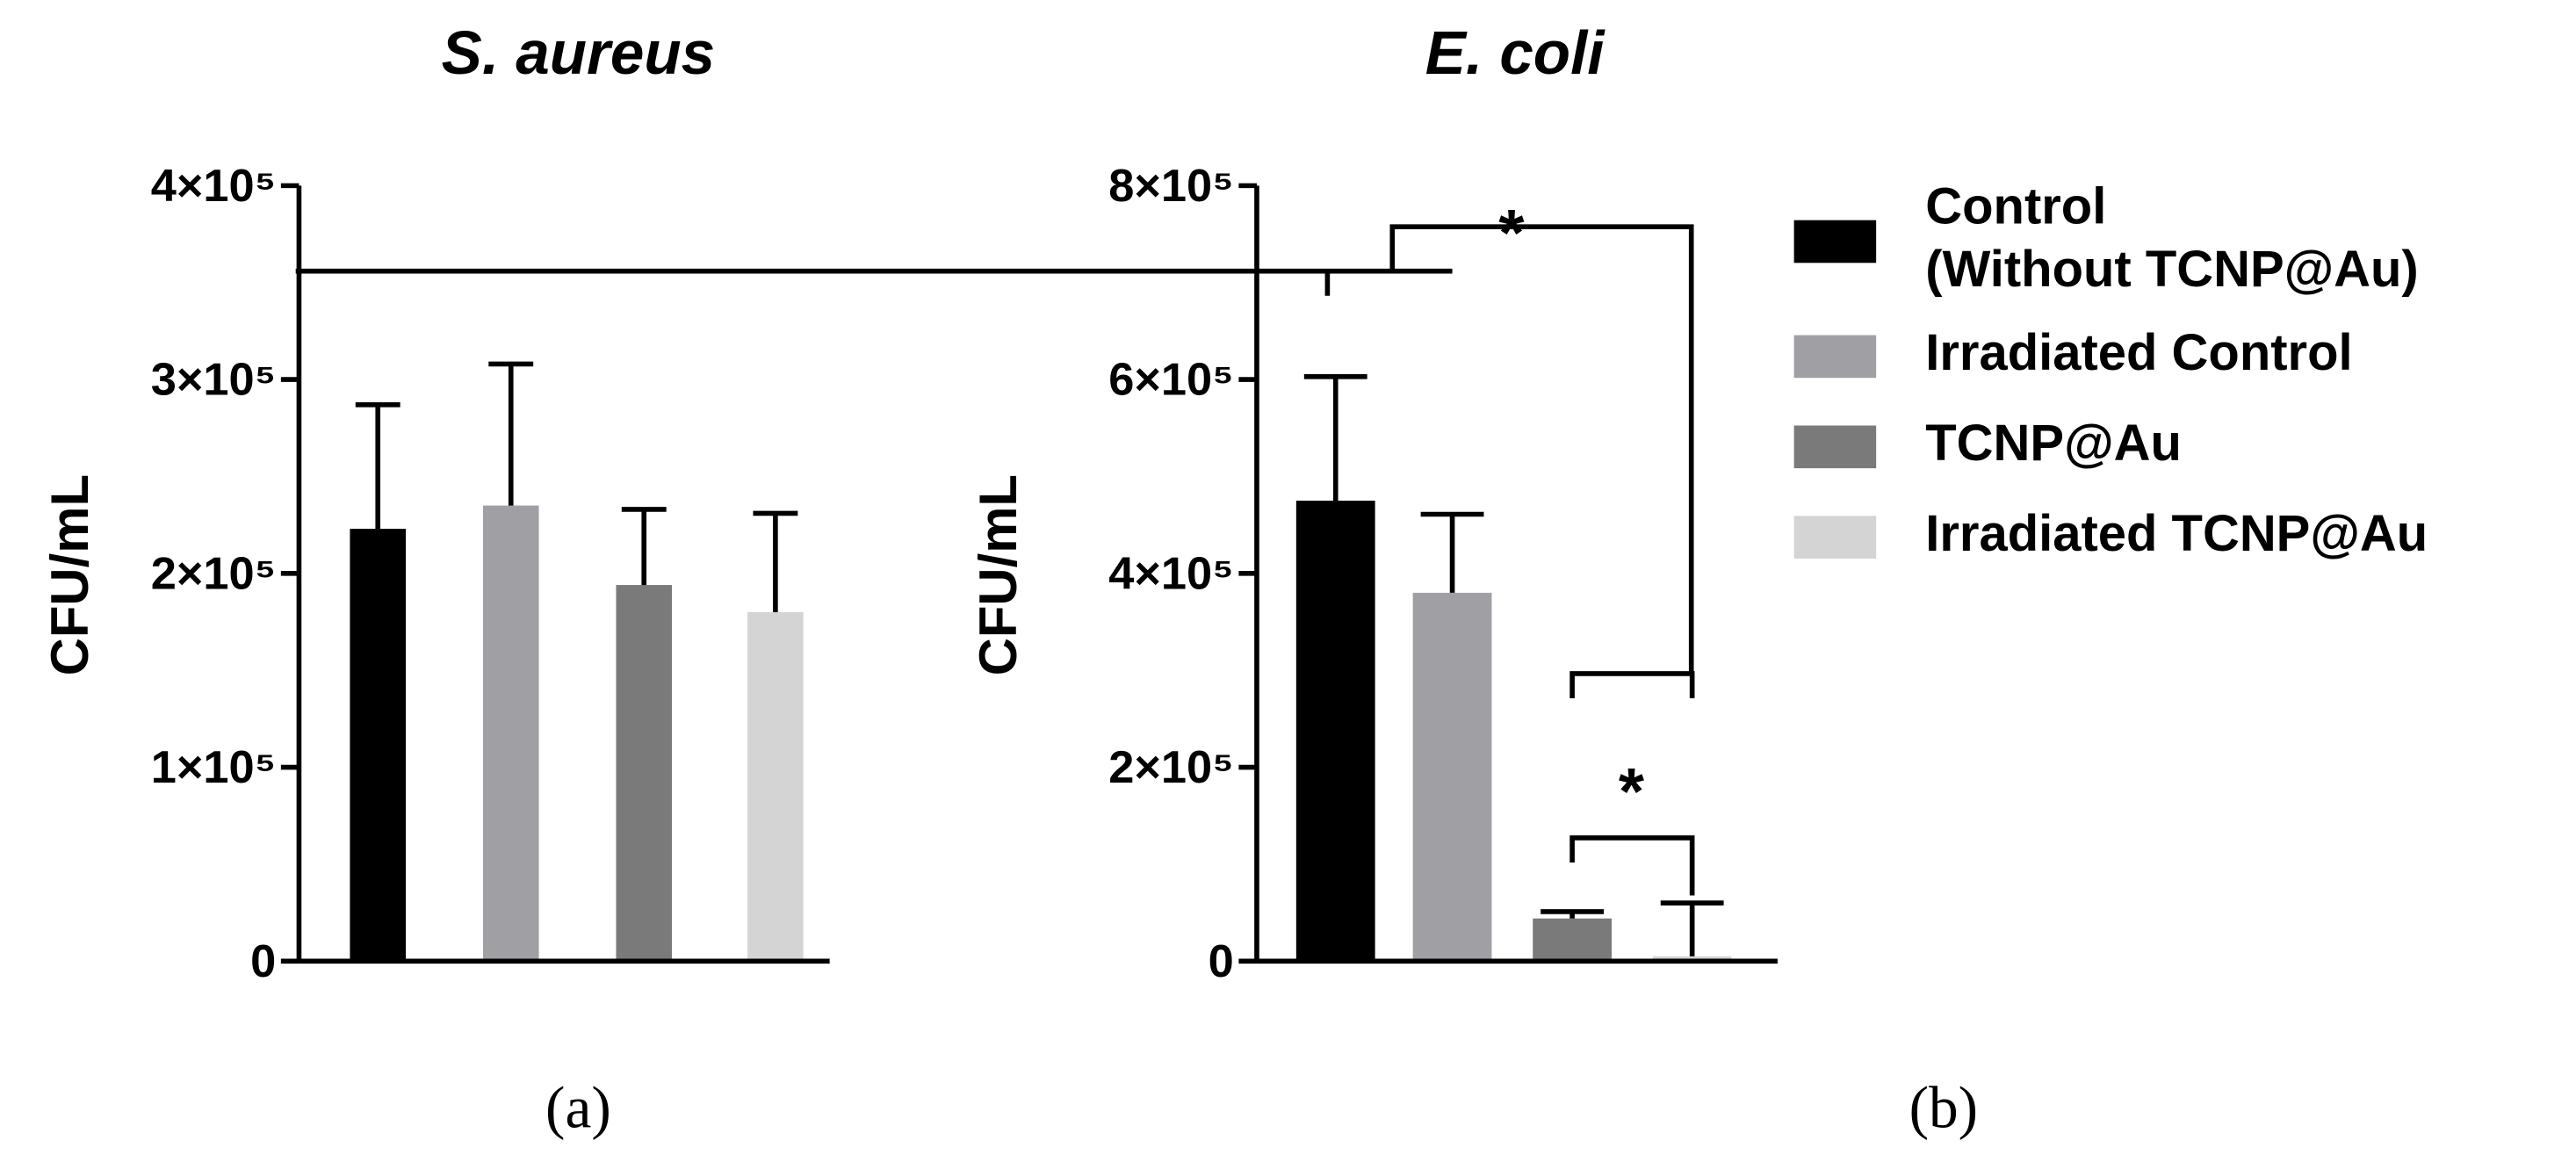  Describe the element at coordinates (1171, 380) in the screenshot. I see `y-tick-label: 6×10⁵` at that location.